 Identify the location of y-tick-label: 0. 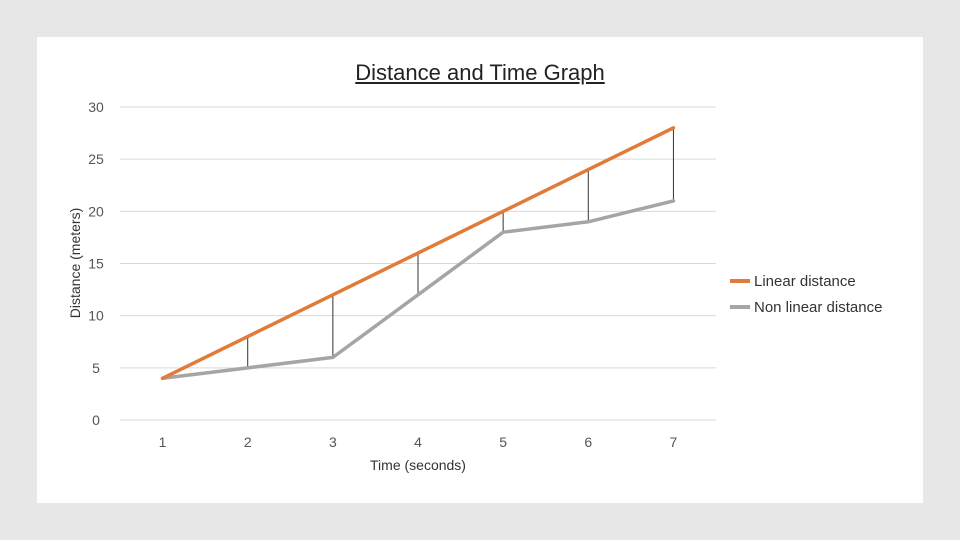
(96, 420).